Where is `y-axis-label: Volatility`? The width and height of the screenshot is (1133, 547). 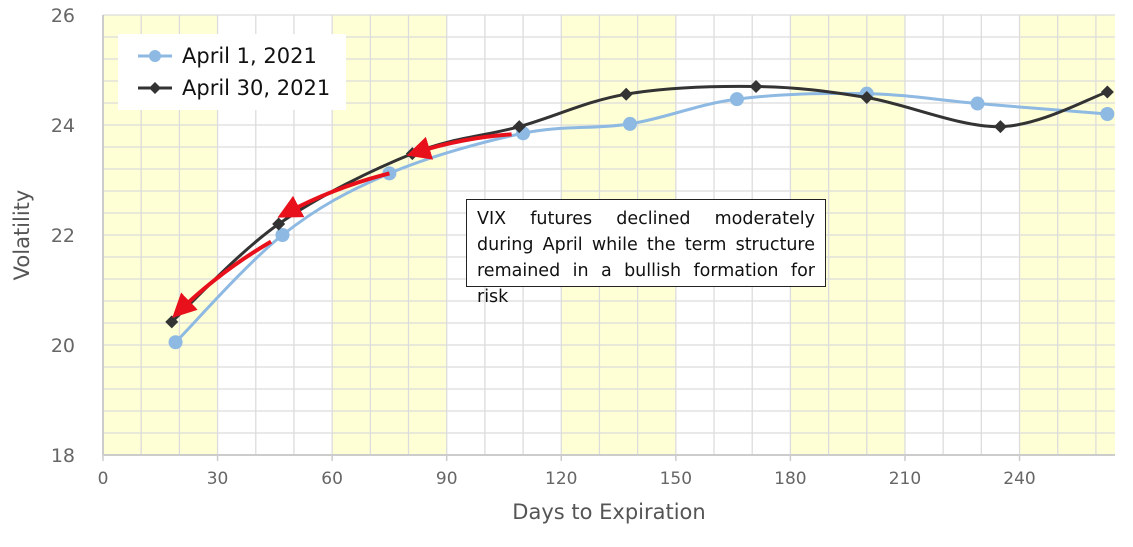
y-axis-label: Volatility is located at coordinates (22, 235).